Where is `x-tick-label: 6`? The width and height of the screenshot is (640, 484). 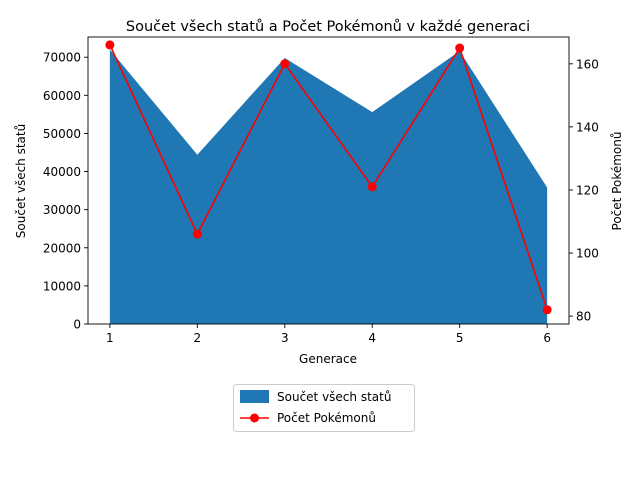
x-tick-label: 6 is located at coordinates (547, 338).